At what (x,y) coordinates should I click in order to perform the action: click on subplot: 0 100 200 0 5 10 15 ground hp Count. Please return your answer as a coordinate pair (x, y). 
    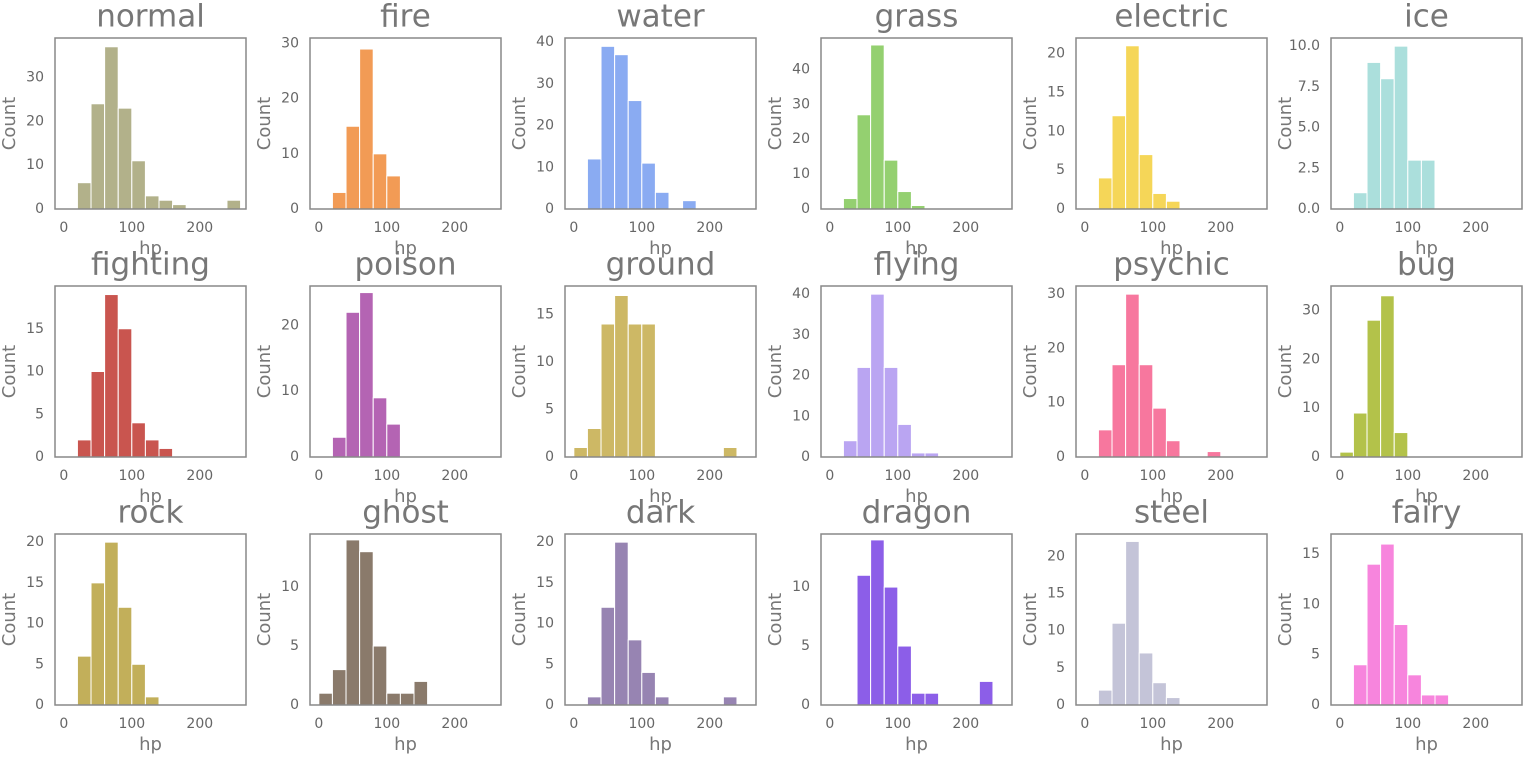
    Looking at the image, I should click on (633, 377).